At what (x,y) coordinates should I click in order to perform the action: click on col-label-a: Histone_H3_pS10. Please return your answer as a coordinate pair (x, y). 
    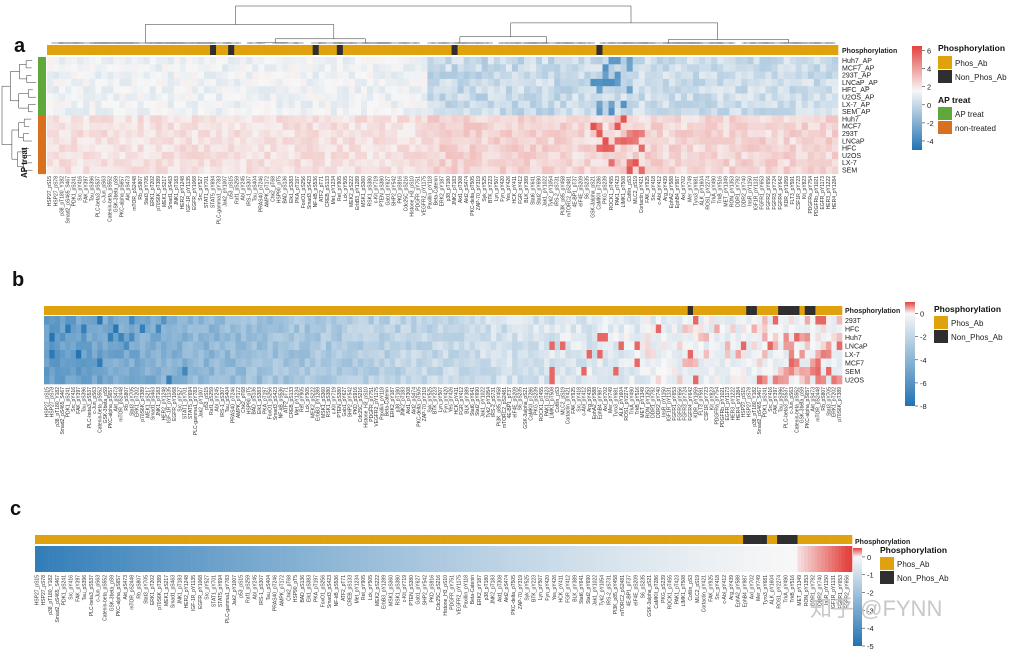
    Looking at the image, I should click on (413, 196).